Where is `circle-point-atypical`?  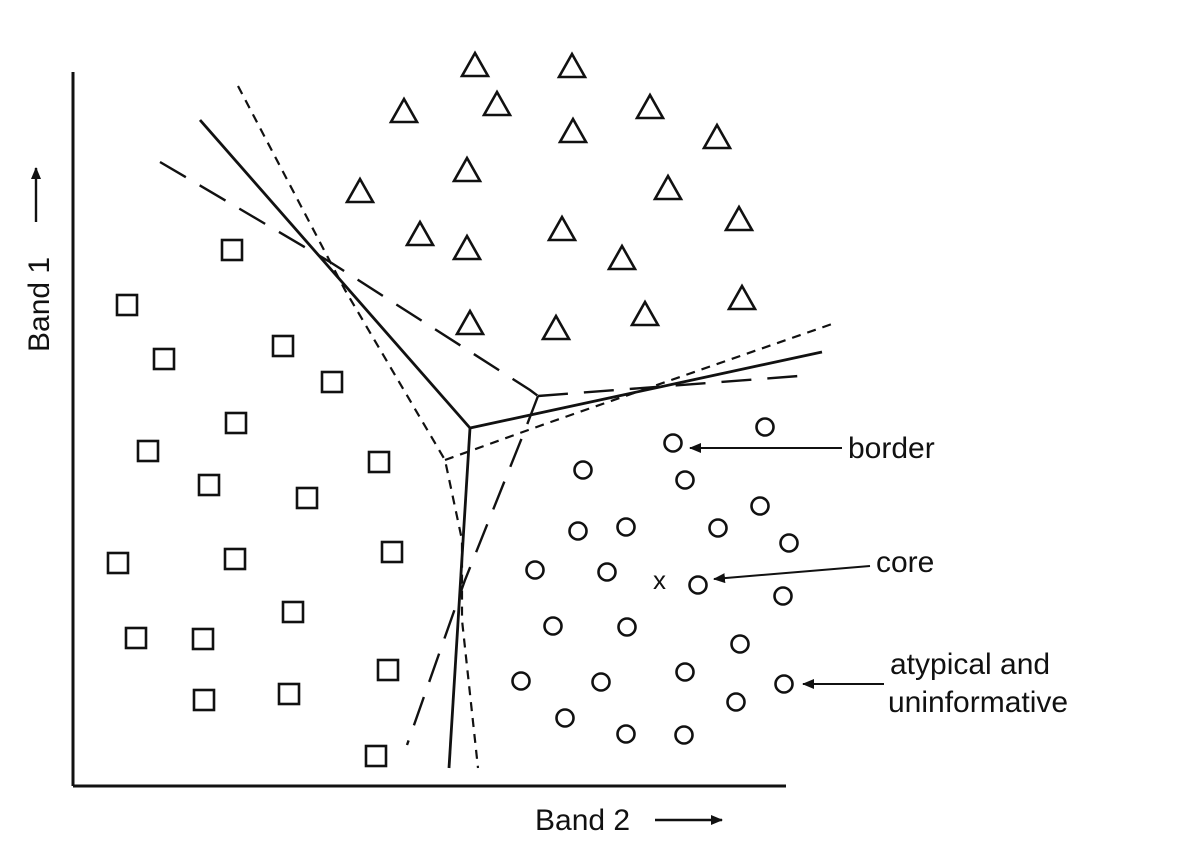
circle-point-atypical is located at coordinates (784, 684).